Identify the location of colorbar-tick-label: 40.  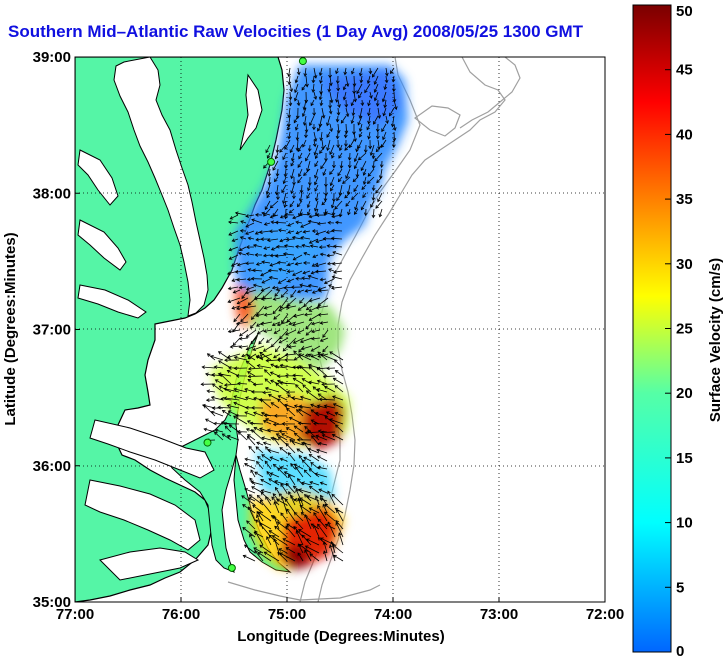
(684, 134).